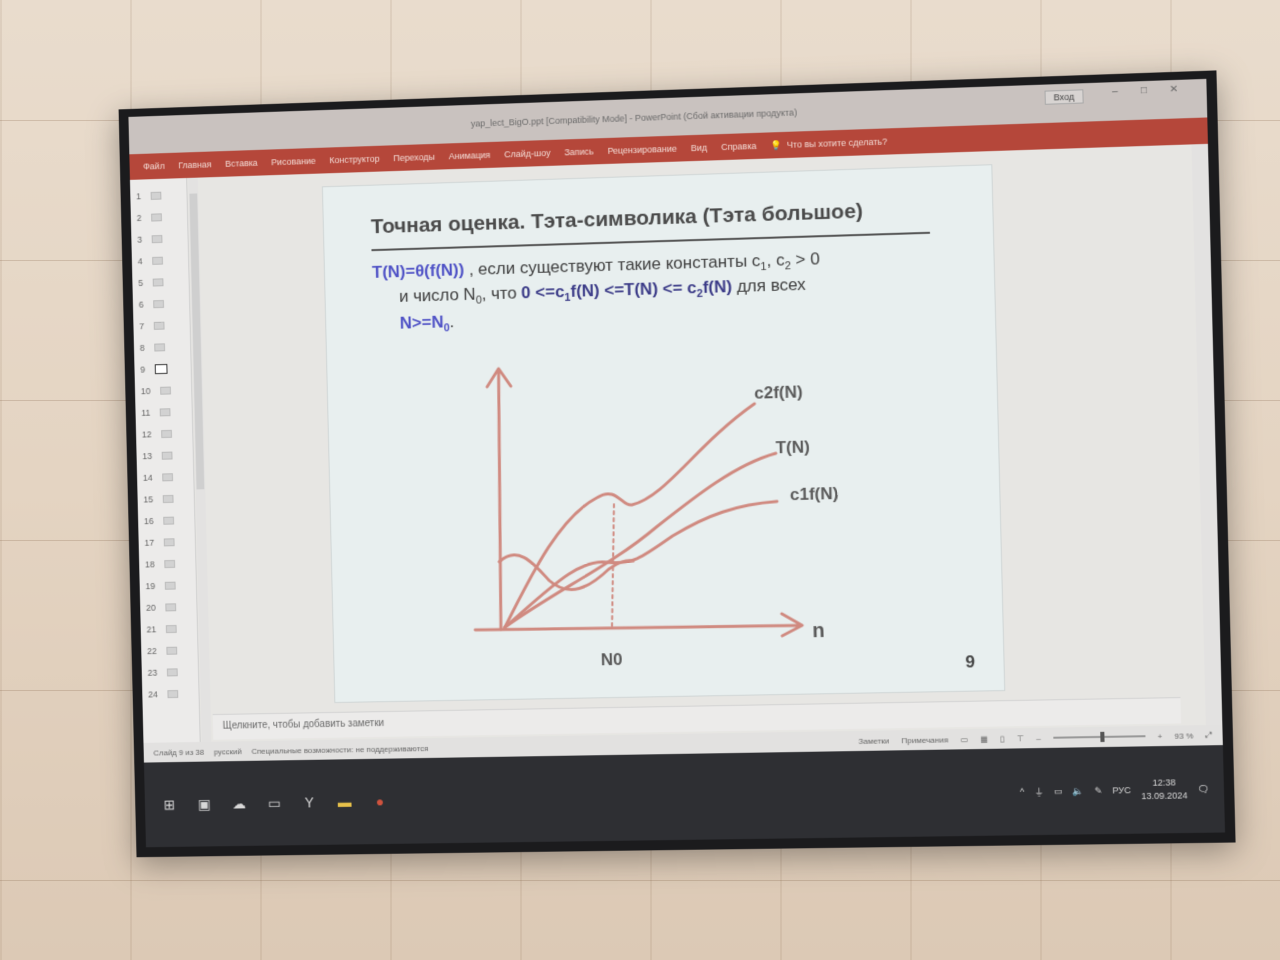 The image size is (1280, 960). I want to click on tab-insert: Вставка, so click(241, 163).